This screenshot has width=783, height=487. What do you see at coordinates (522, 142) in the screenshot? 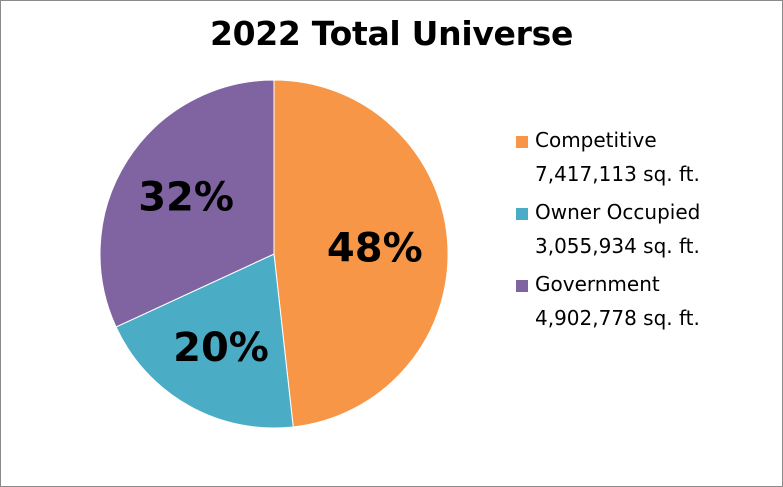
I see `legend-swatch-competitive` at bounding box center [522, 142].